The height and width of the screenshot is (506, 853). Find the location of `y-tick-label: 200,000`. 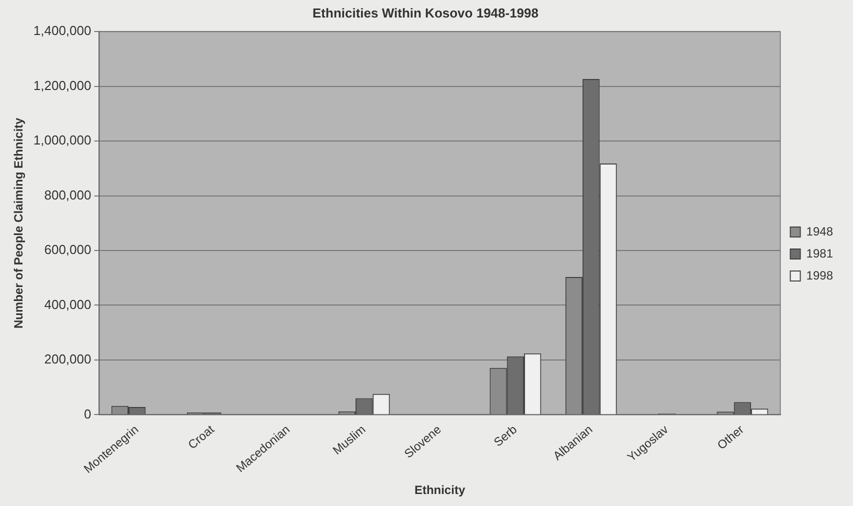

y-tick-label: 200,000 is located at coordinates (68, 359).